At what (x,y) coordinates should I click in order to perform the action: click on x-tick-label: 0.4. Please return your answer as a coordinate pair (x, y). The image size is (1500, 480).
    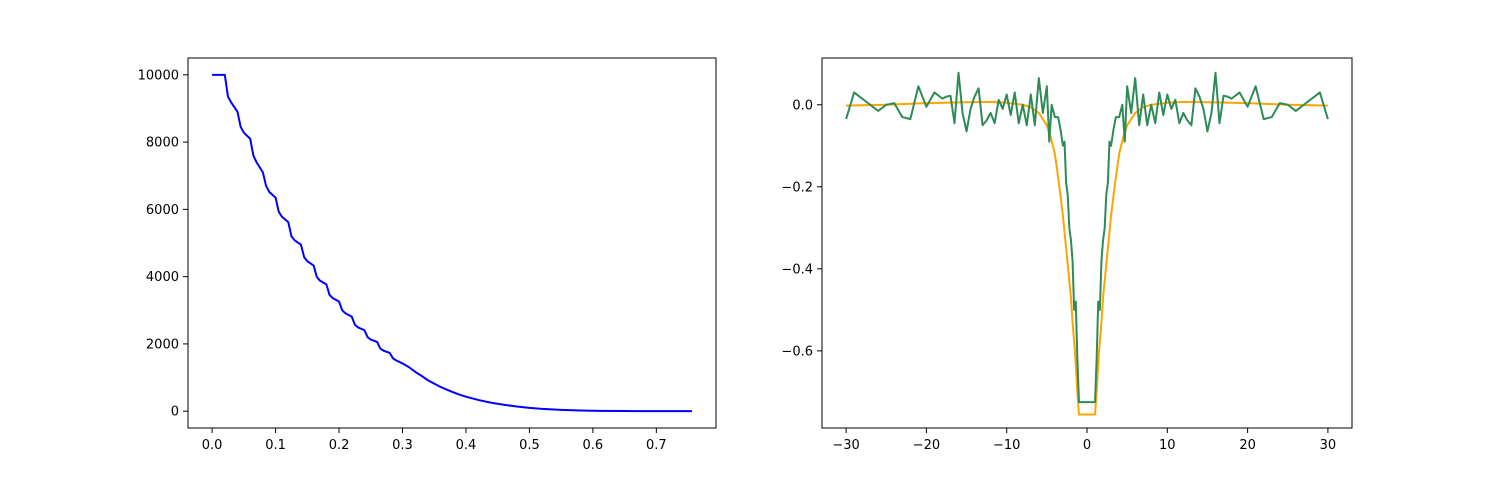
    Looking at the image, I should click on (466, 445).